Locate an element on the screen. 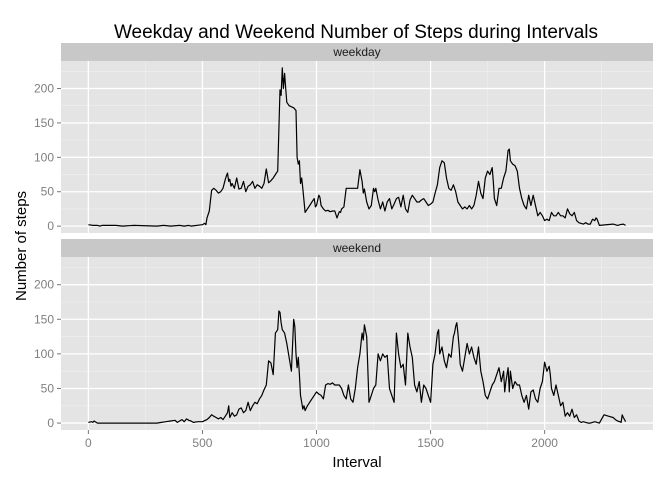 The height and width of the screenshot is (480, 672). x-tick-label-2000: 2000 is located at coordinates (544, 443).